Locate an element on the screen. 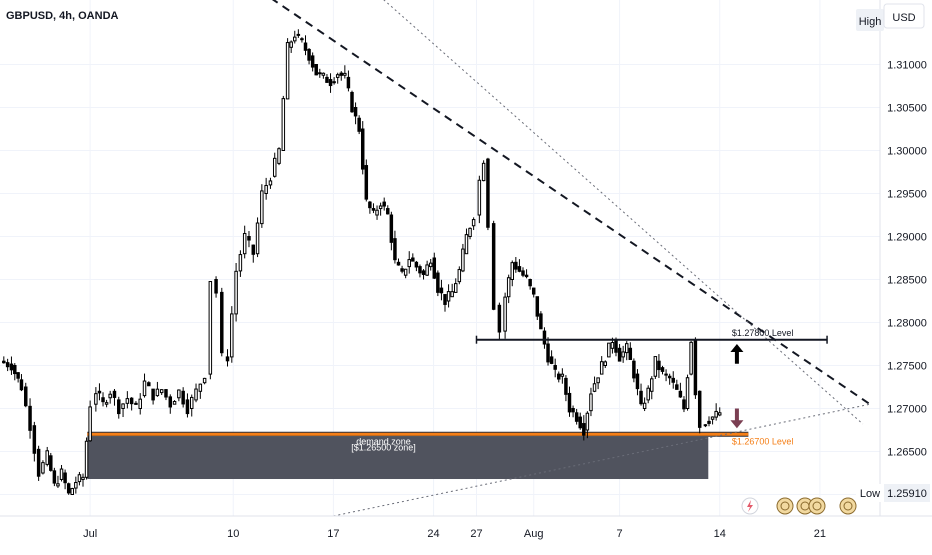 The width and height of the screenshot is (932, 555). time-axis: Jul 10 17 24 27 Aug 7 14 21 is located at coordinates (466, 527).